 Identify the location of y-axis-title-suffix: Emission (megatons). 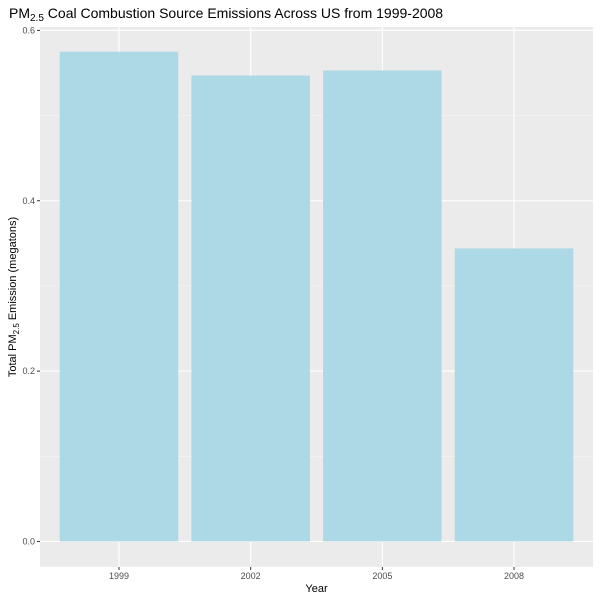
(13, 270).